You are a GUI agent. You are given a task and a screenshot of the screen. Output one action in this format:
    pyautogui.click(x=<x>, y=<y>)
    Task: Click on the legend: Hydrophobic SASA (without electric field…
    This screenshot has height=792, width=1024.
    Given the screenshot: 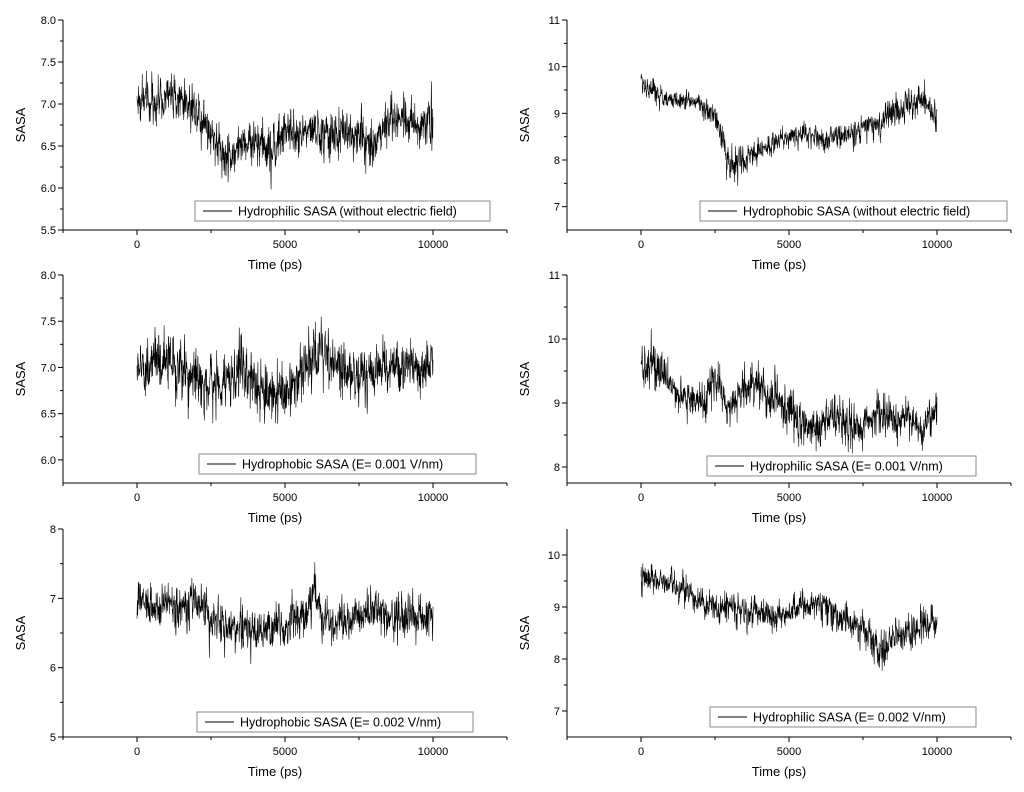 What is the action you would take?
    pyautogui.click(x=853, y=211)
    